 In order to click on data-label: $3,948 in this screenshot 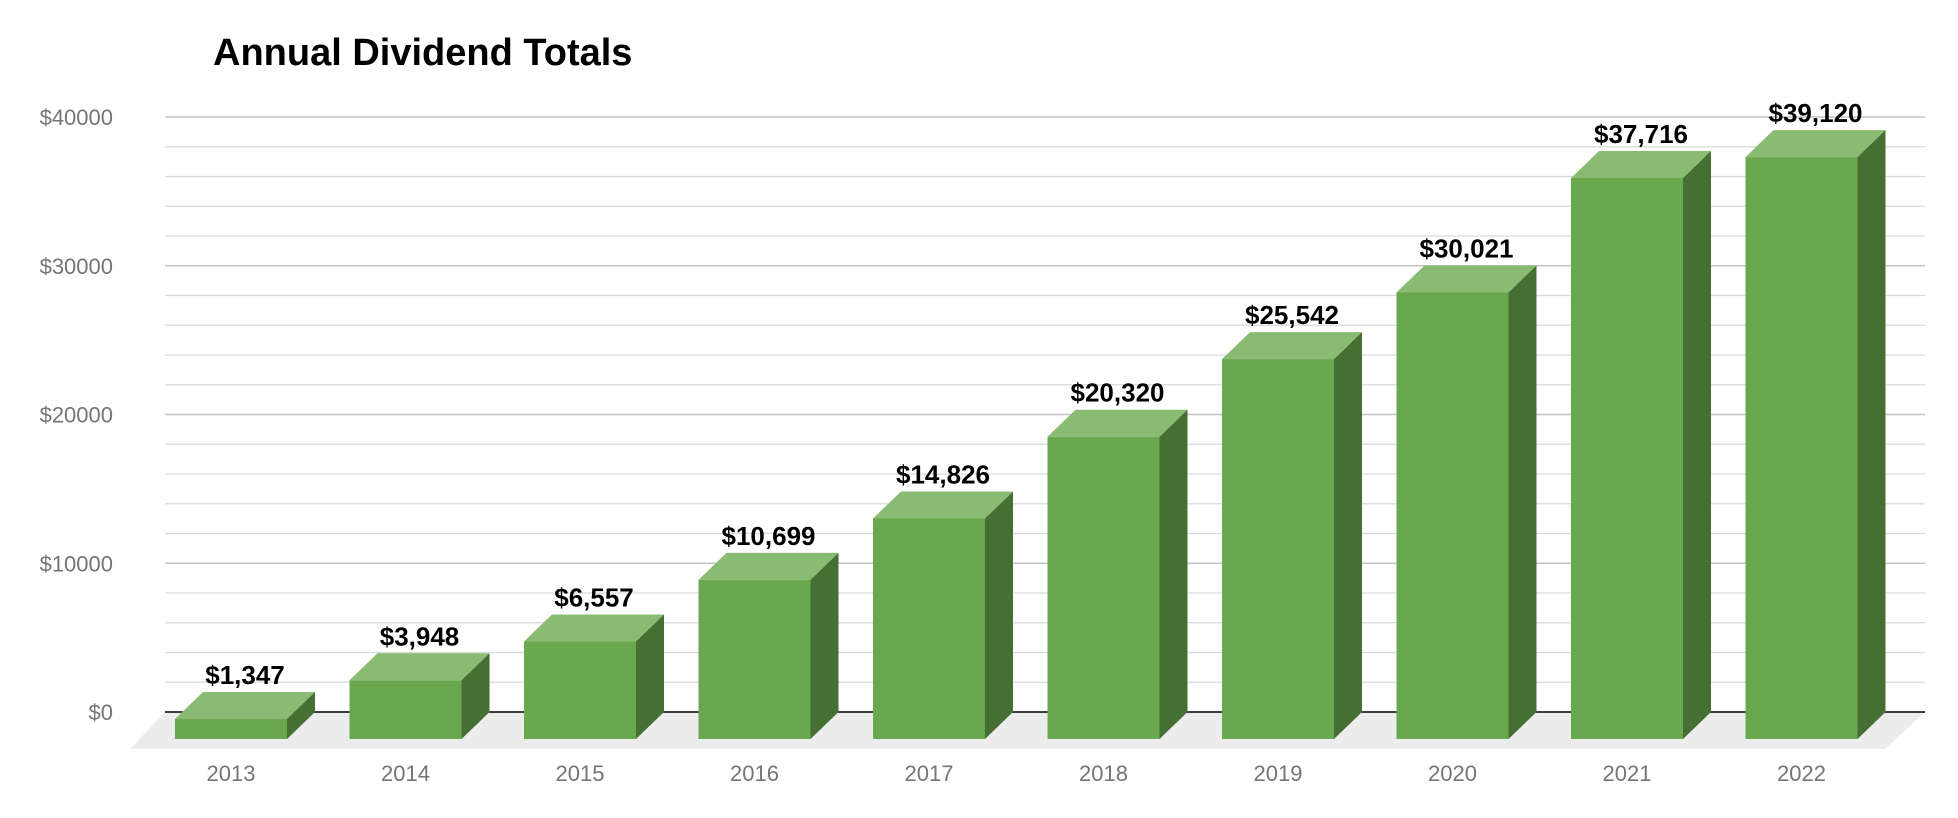, I will do `click(420, 636)`.